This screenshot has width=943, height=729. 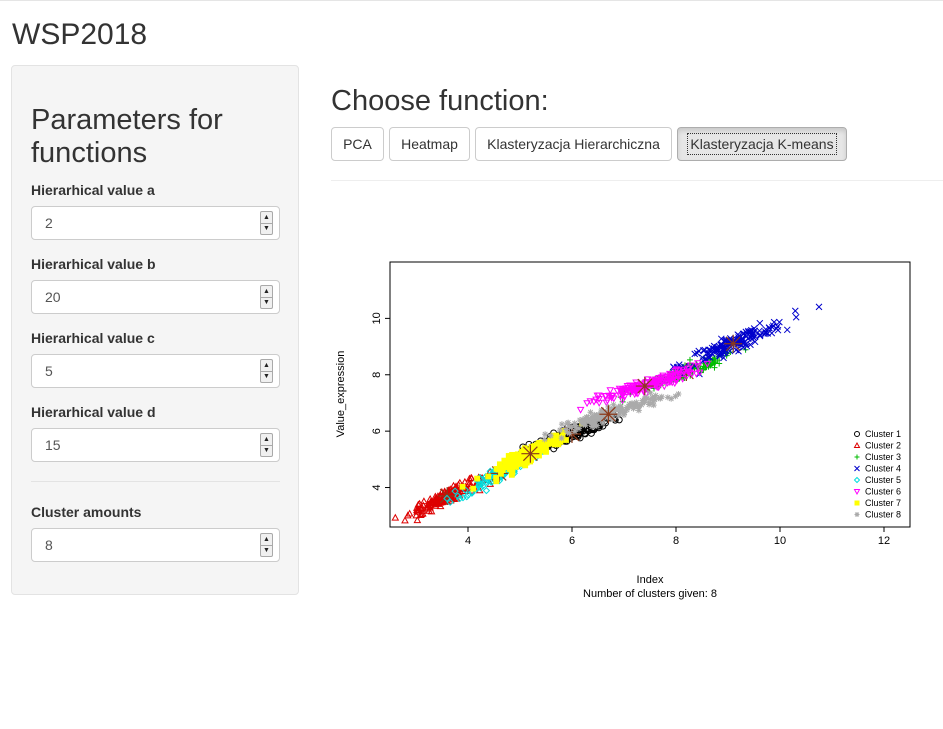 What do you see at coordinates (377, 487) in the screenshot?
I see `y-tick-label: 4` at bounding box center [377, 487].